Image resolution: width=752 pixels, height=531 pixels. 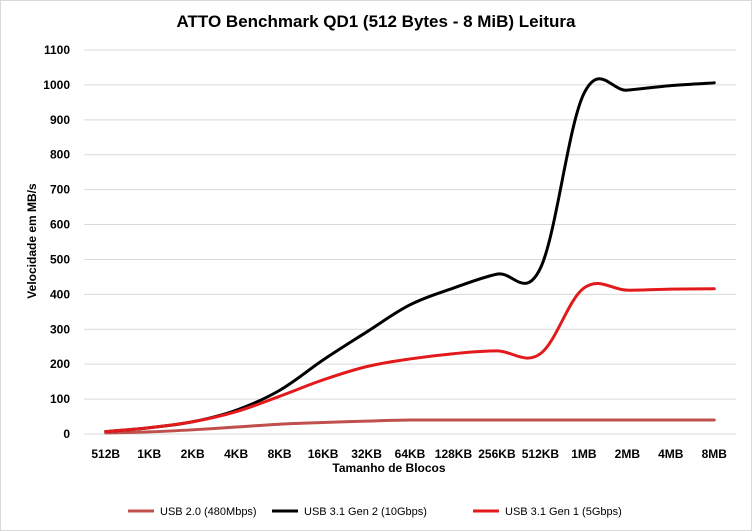 I want to click on x-tick-label: 64KB, so click(x=410, y=454).